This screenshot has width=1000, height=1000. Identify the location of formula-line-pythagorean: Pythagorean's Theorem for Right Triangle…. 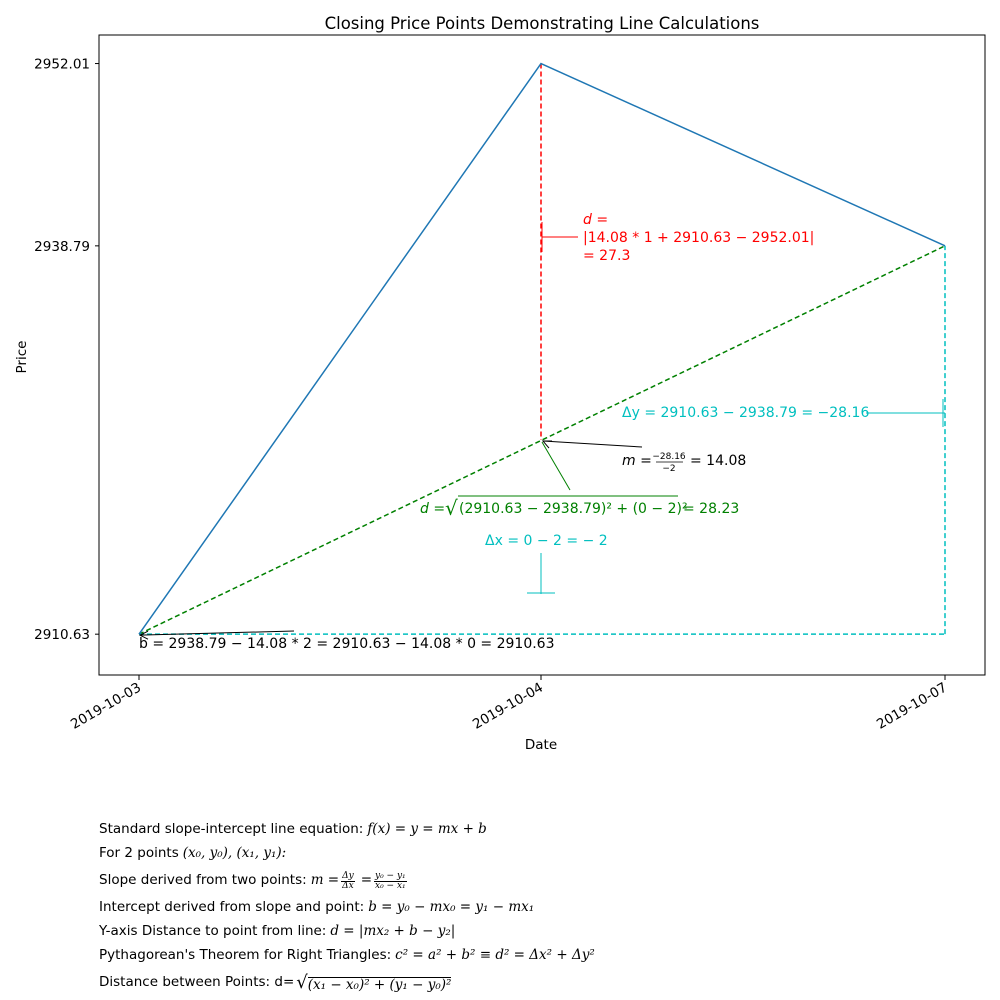
(539, 956).